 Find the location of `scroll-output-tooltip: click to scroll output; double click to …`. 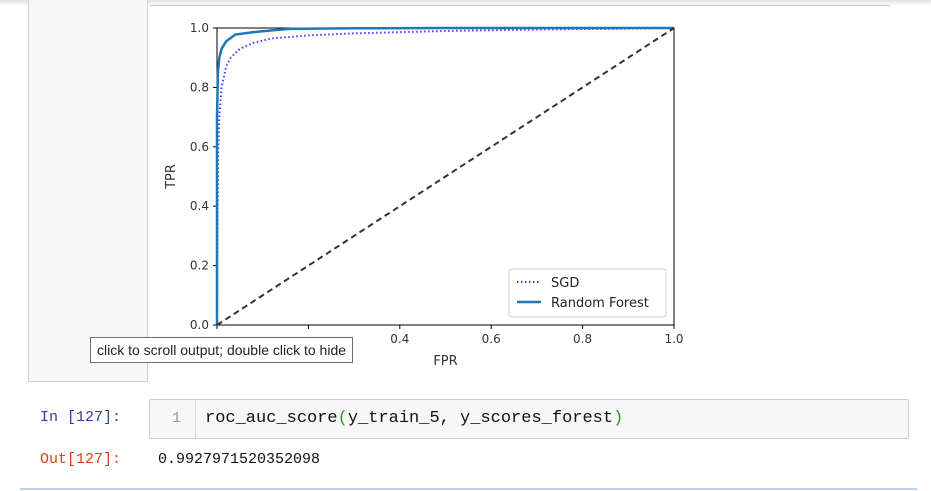

scroll-output-tooltip: click to scroll output; double click to … is located at coordinates (222, 350).